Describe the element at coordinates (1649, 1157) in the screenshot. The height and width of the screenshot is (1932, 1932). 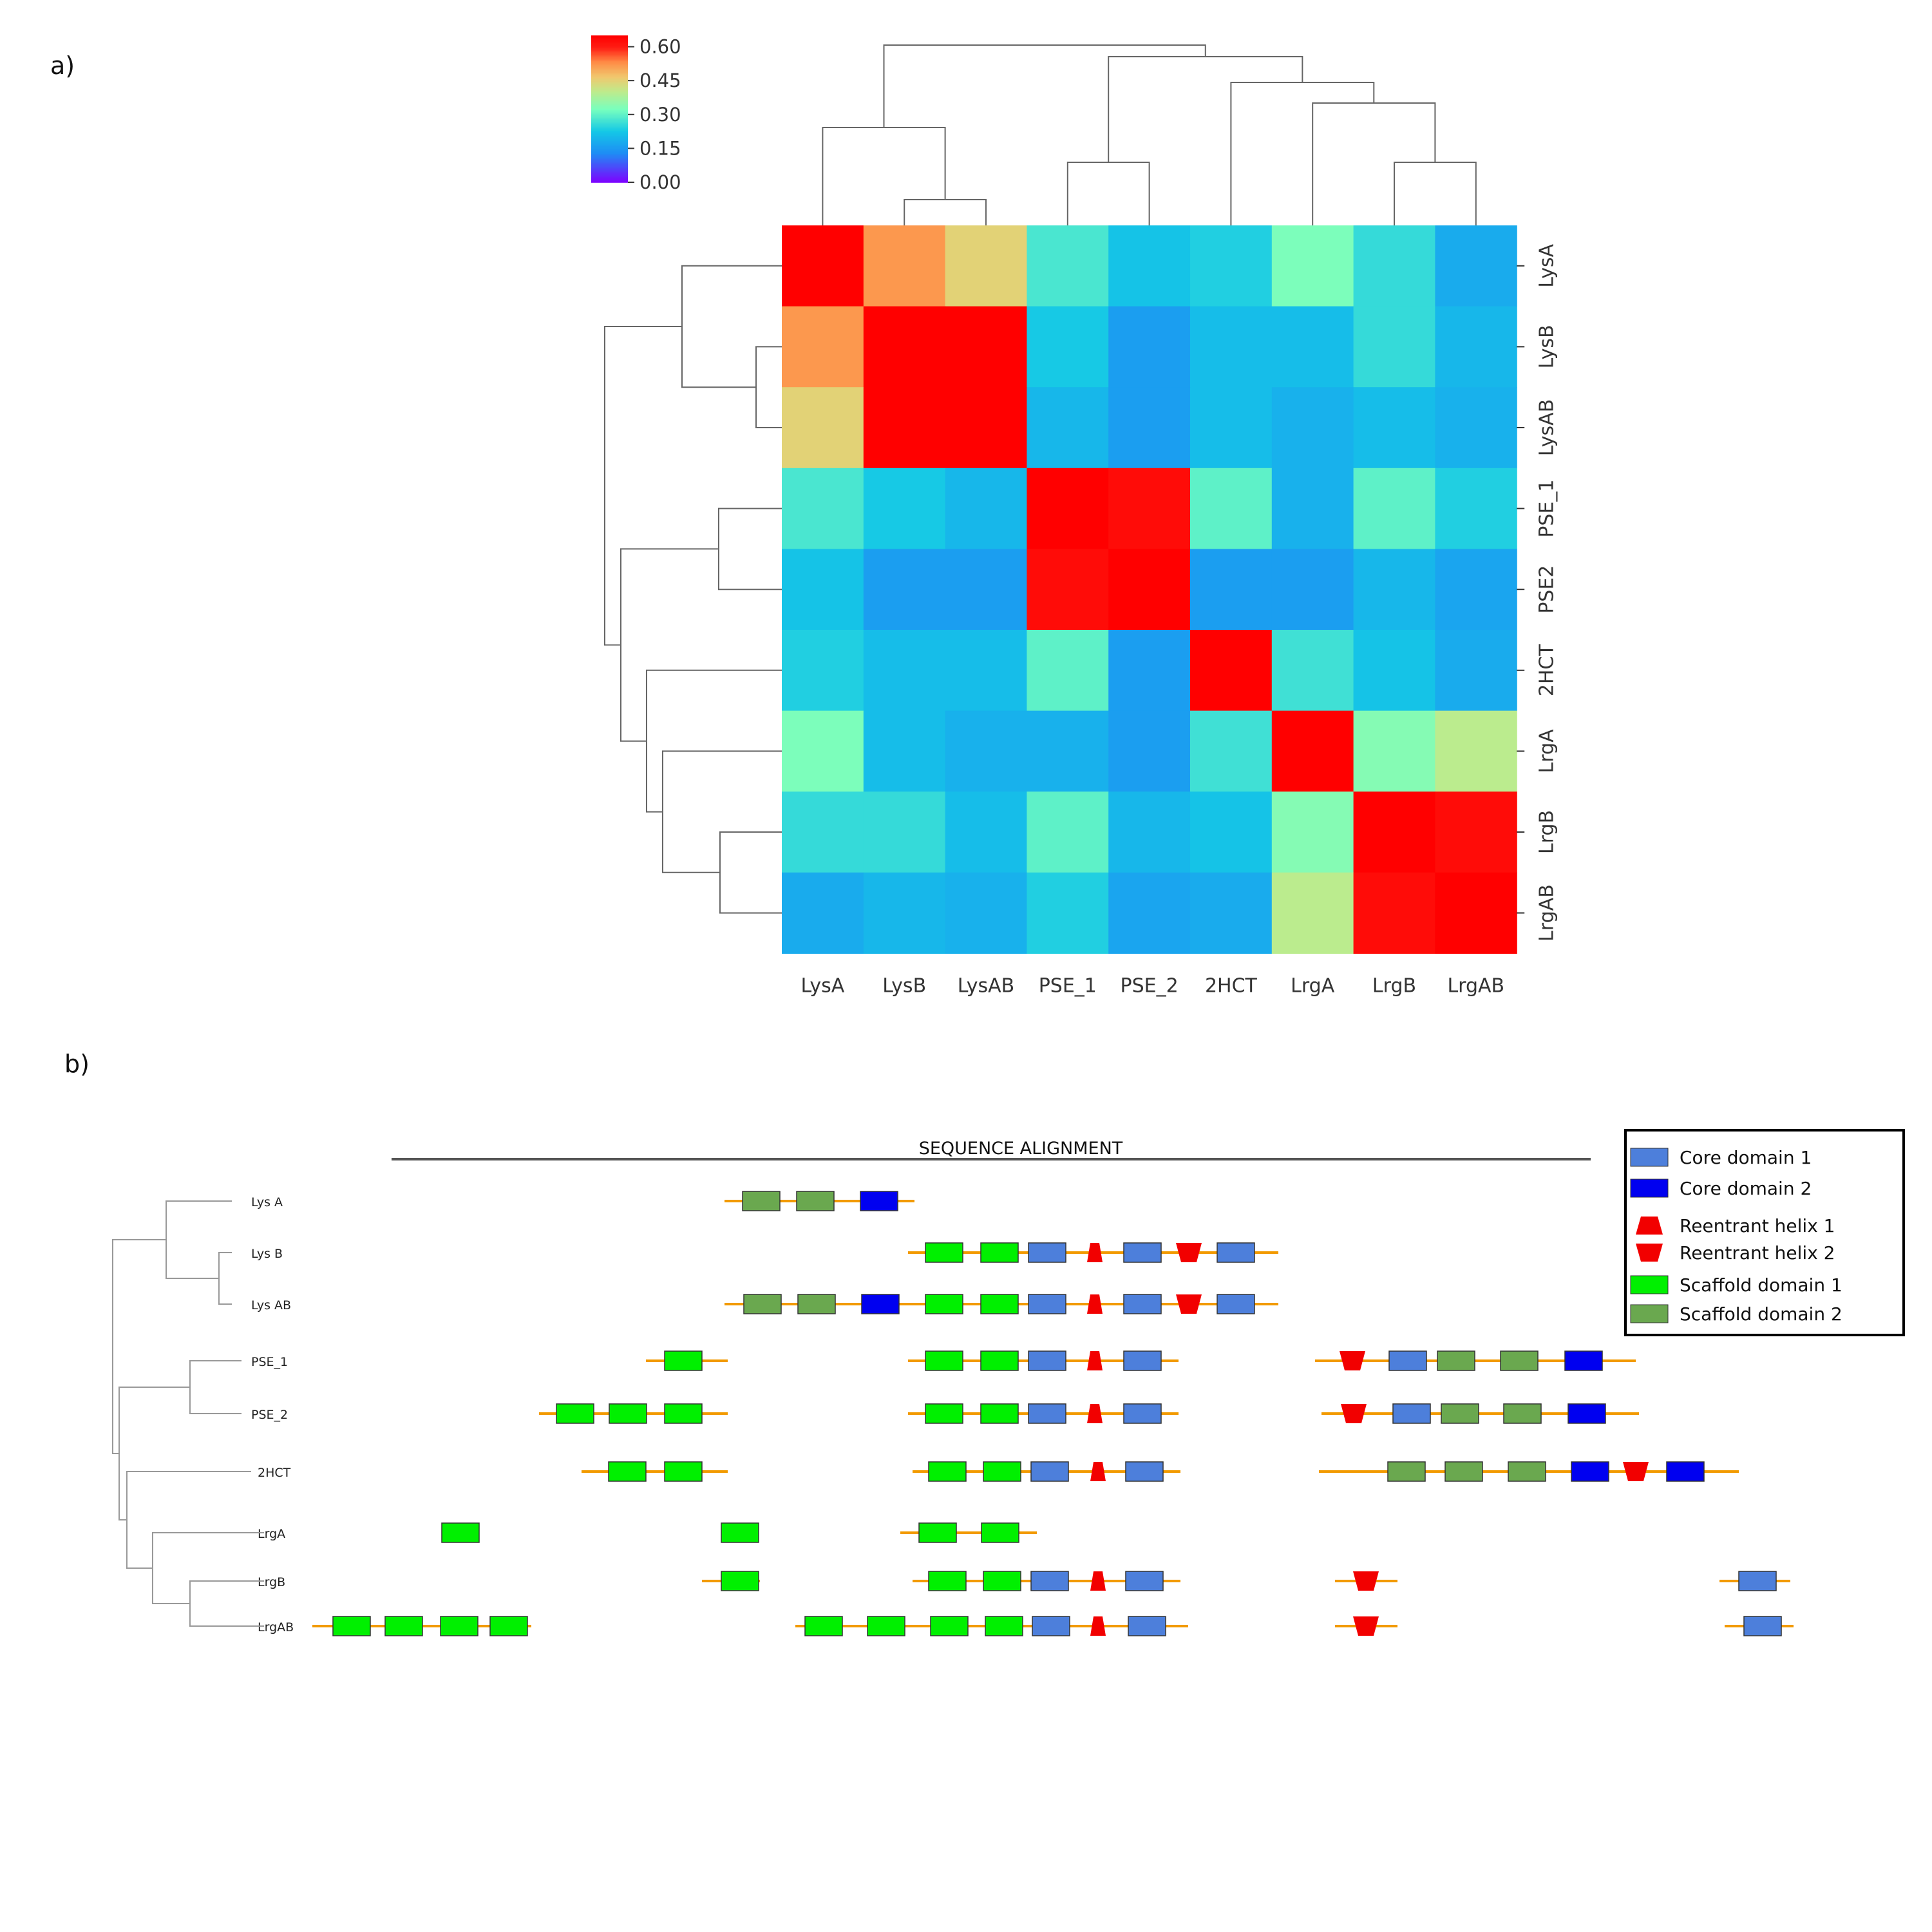
I see `legend-swatch-core1` at that location.